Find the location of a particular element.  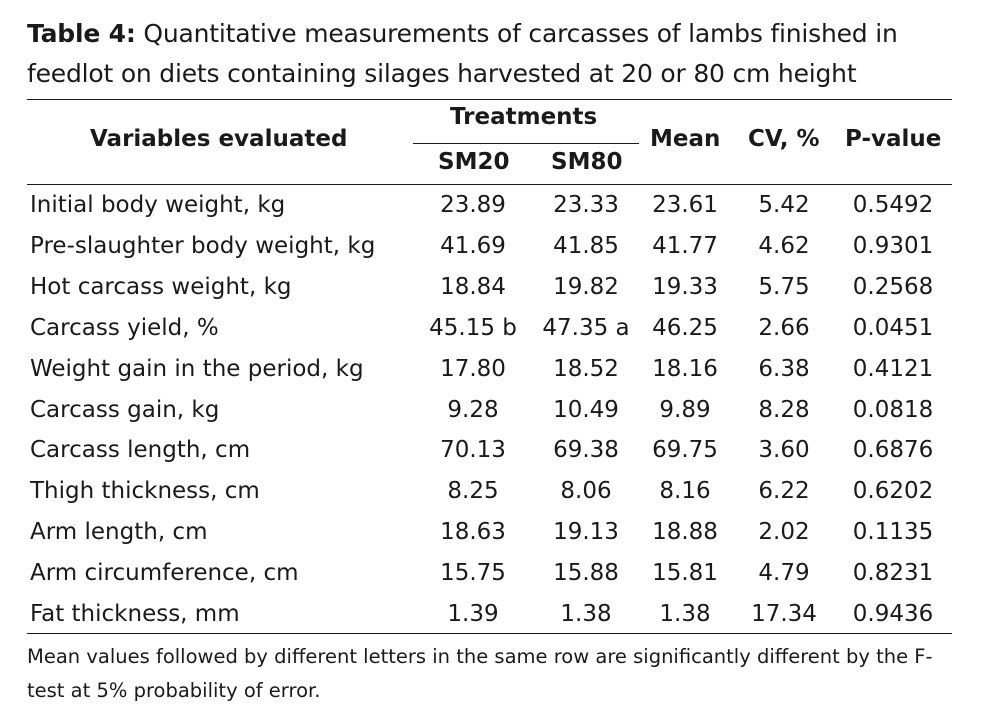

cell-variable: Carcass length, cm is located at coordinates (140, 450).